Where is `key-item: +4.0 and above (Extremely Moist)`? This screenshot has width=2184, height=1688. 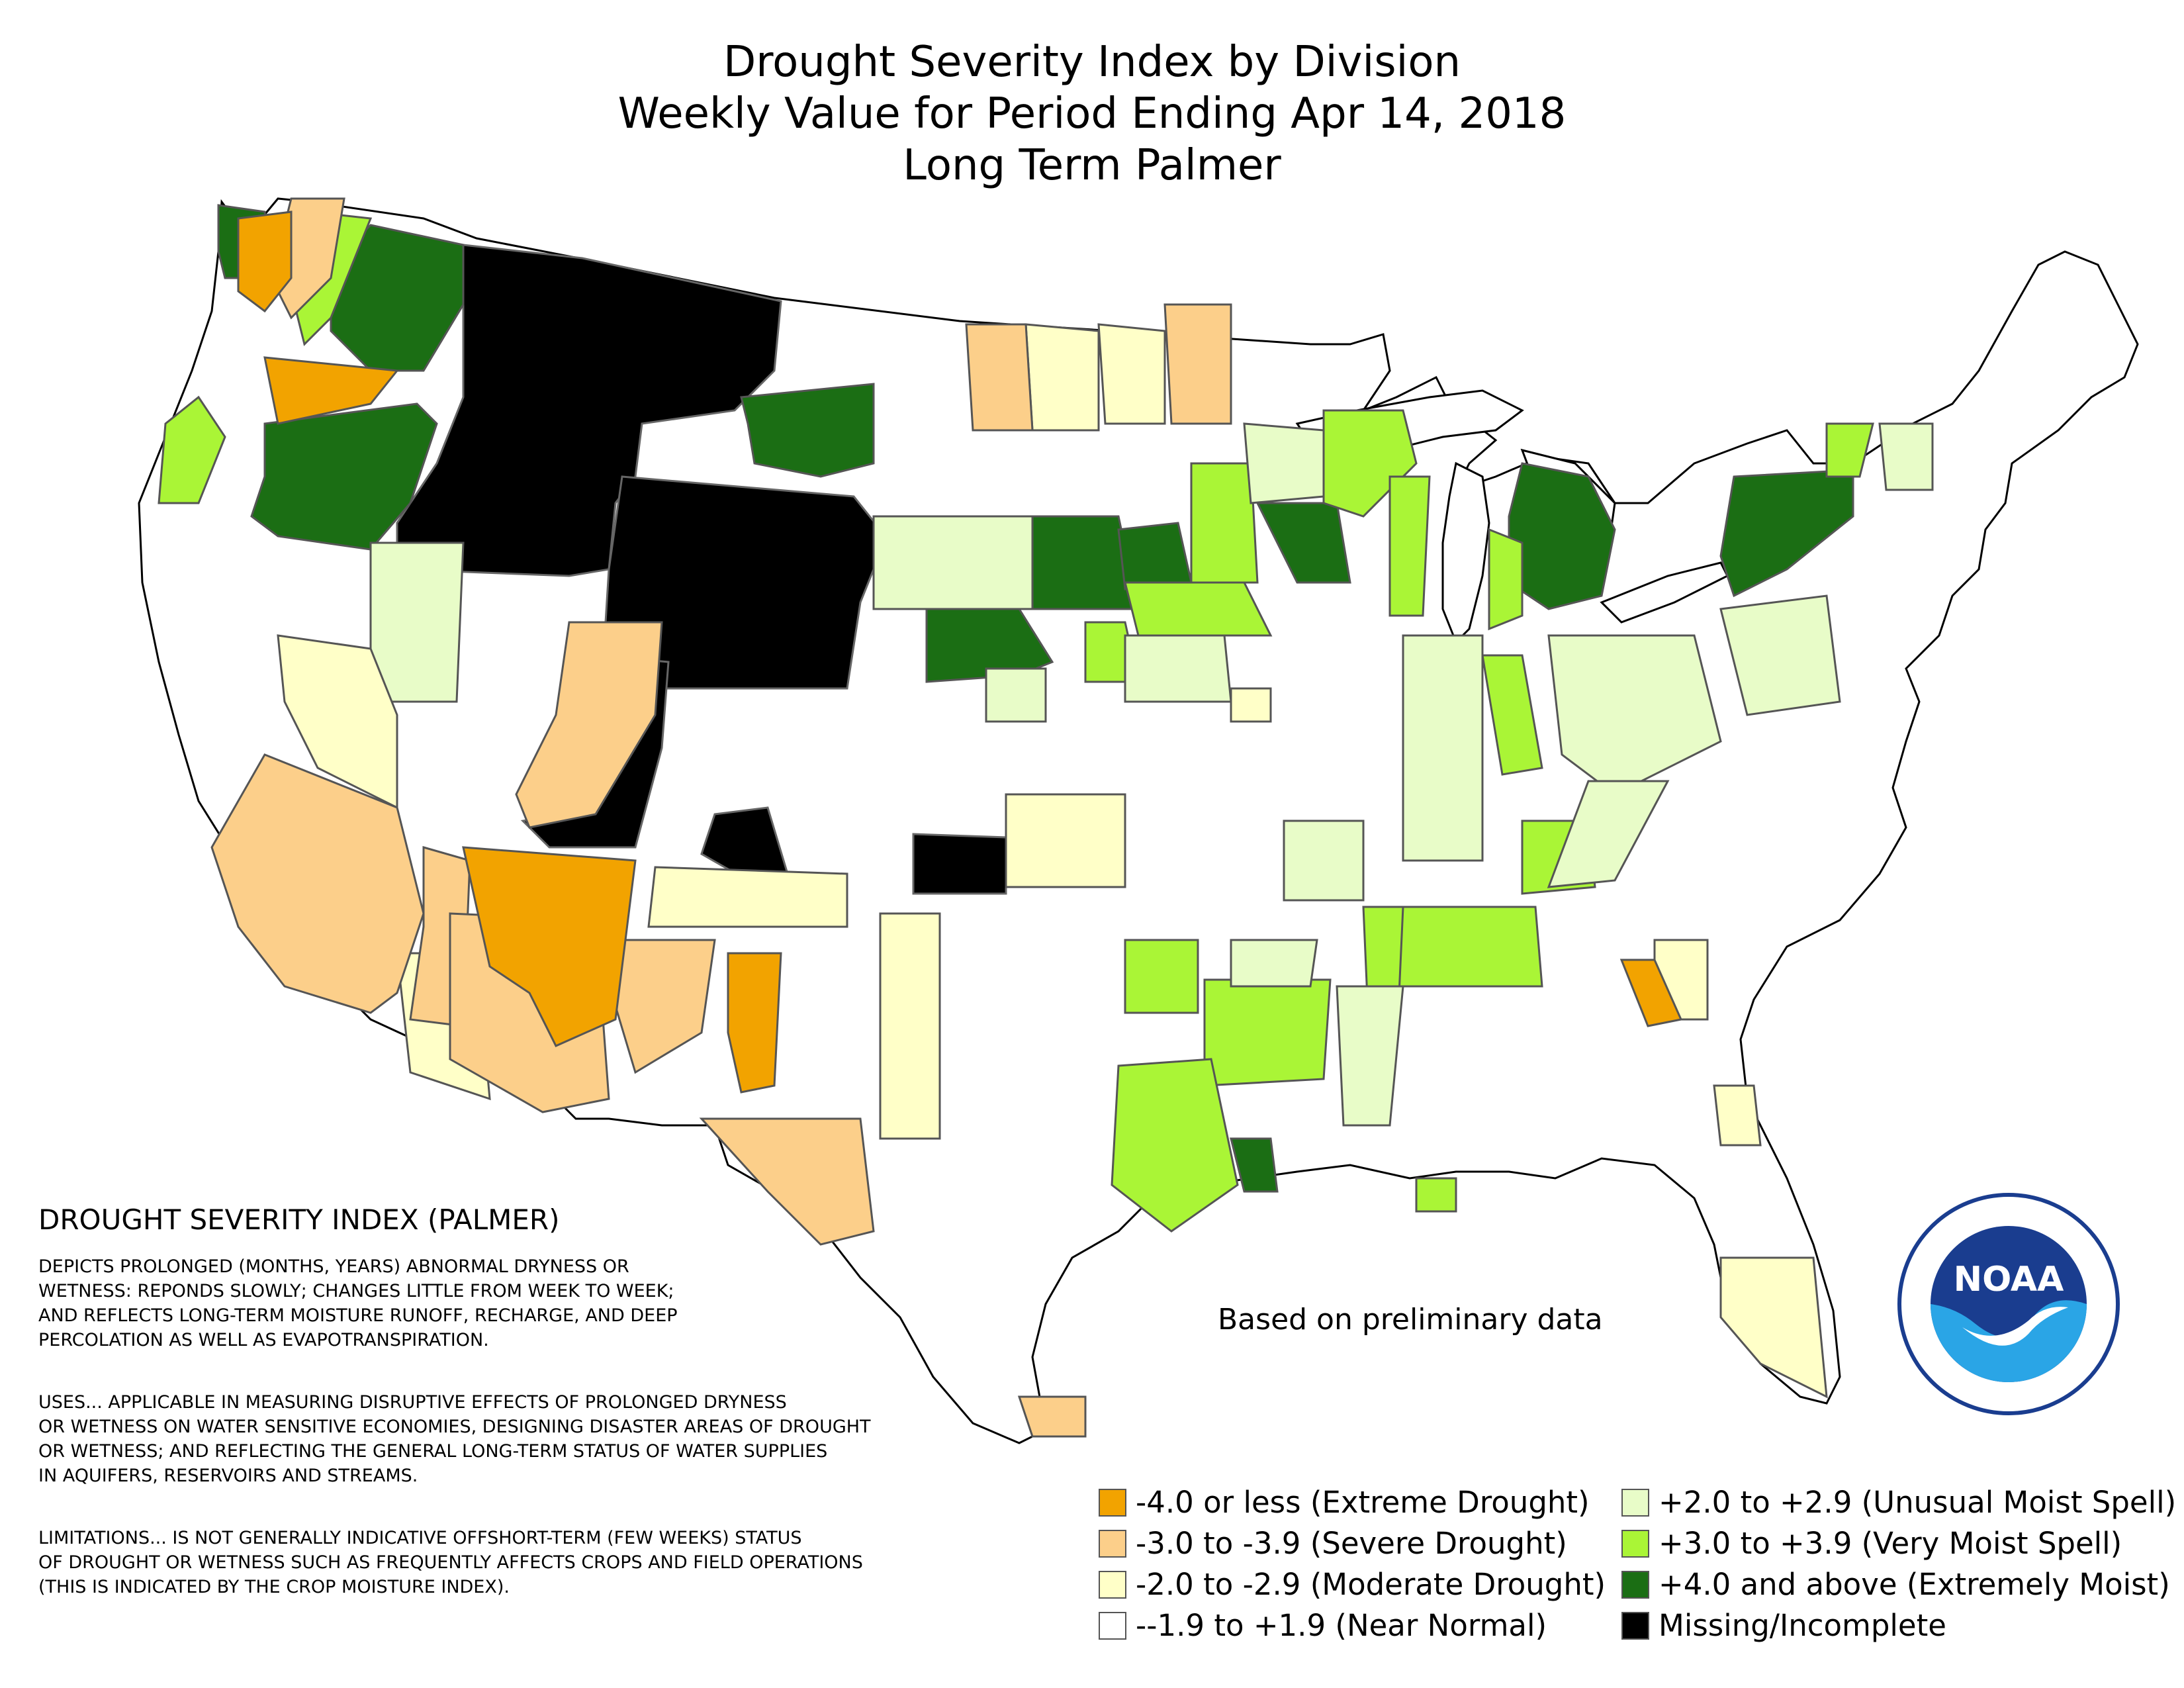
key-item: +4.0 and above (Extremely Moist) is located at coordinates (1895, 1584).